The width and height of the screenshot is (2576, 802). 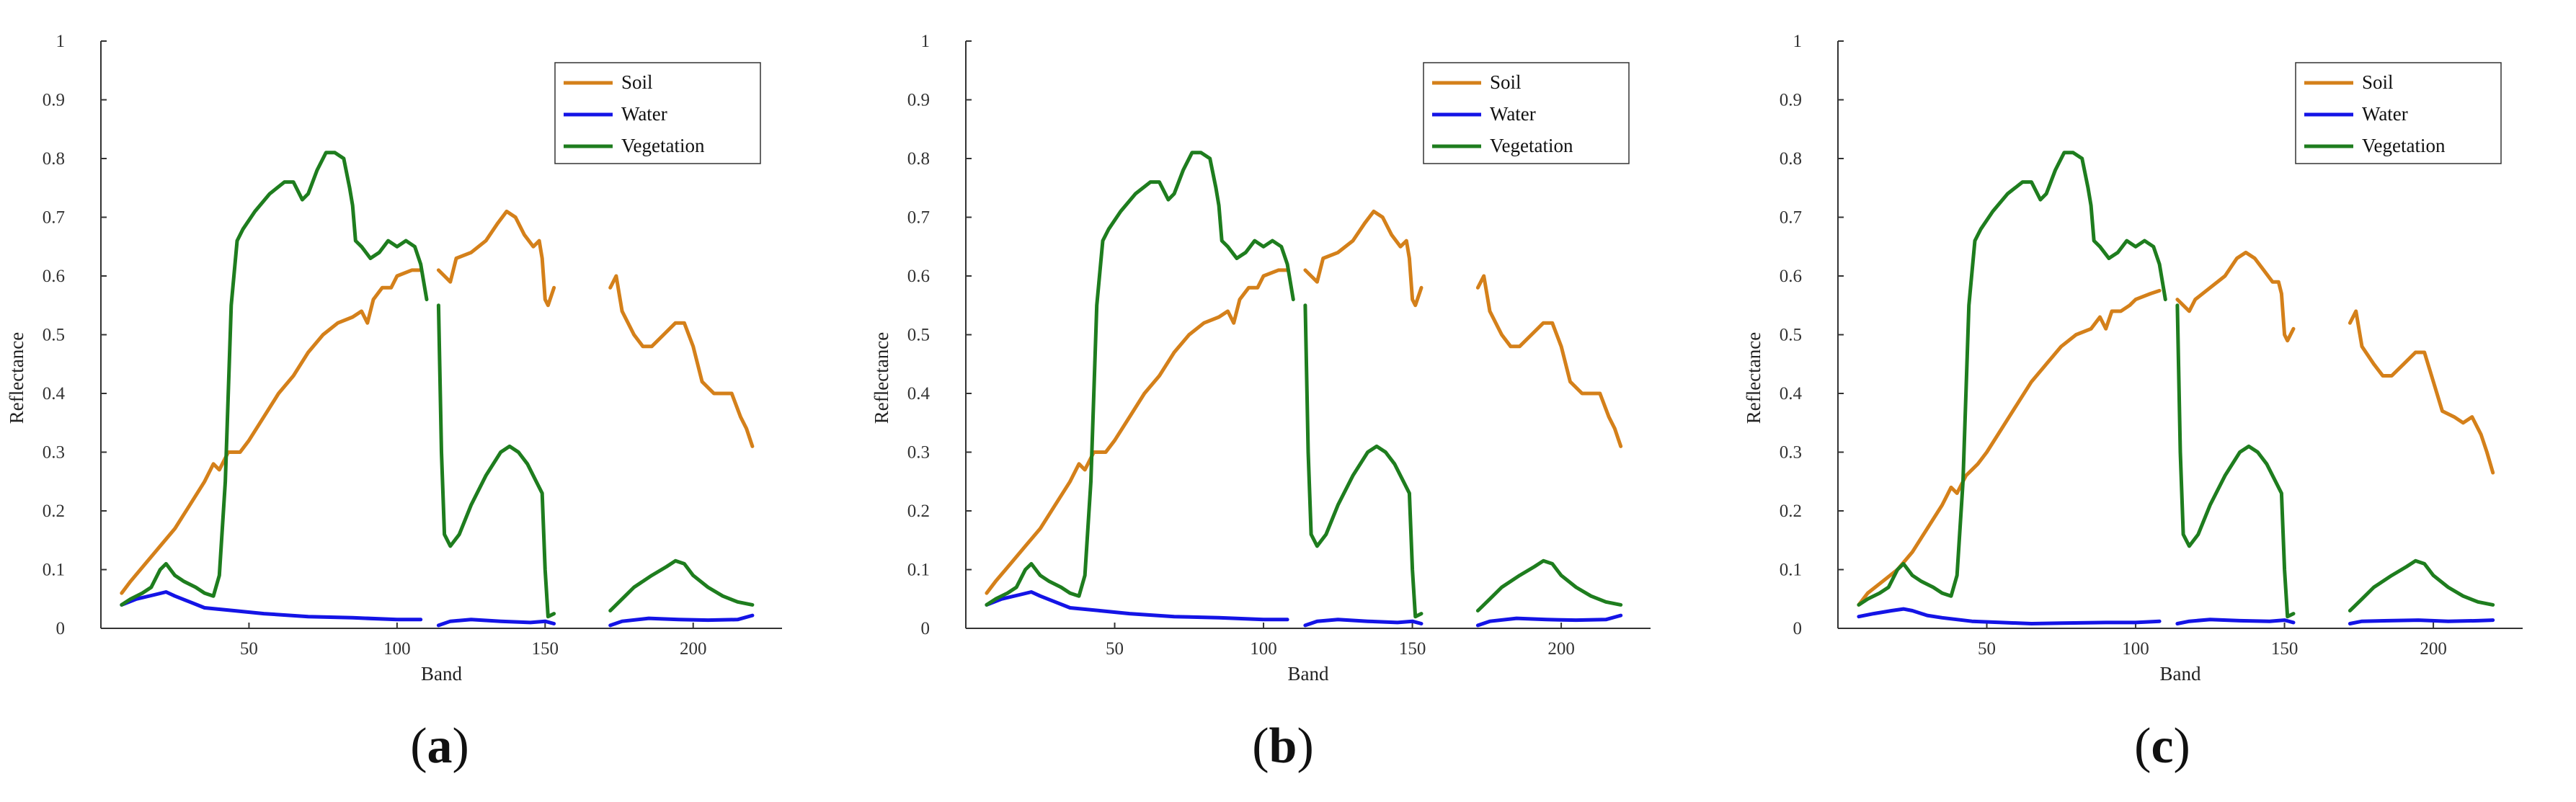 What do you see at coordinates (1283, 746) in the screenshot?
I see `panel-label-letter: b` at bounding box center [1283, 746].